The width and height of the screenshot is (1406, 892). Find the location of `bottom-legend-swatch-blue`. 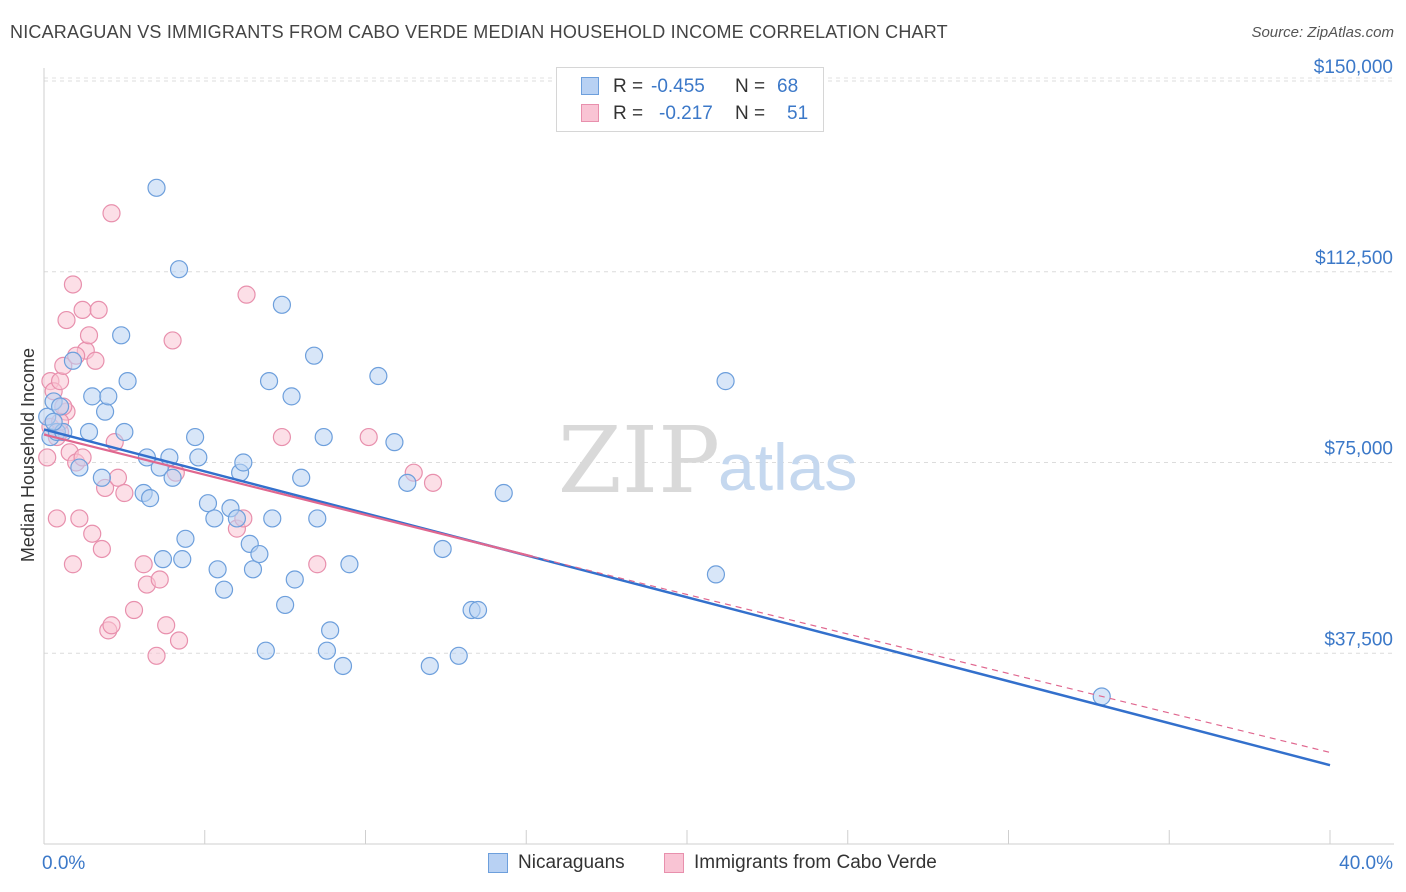

bottom-legend-swatch-blue is located at coordinates (498, 863).